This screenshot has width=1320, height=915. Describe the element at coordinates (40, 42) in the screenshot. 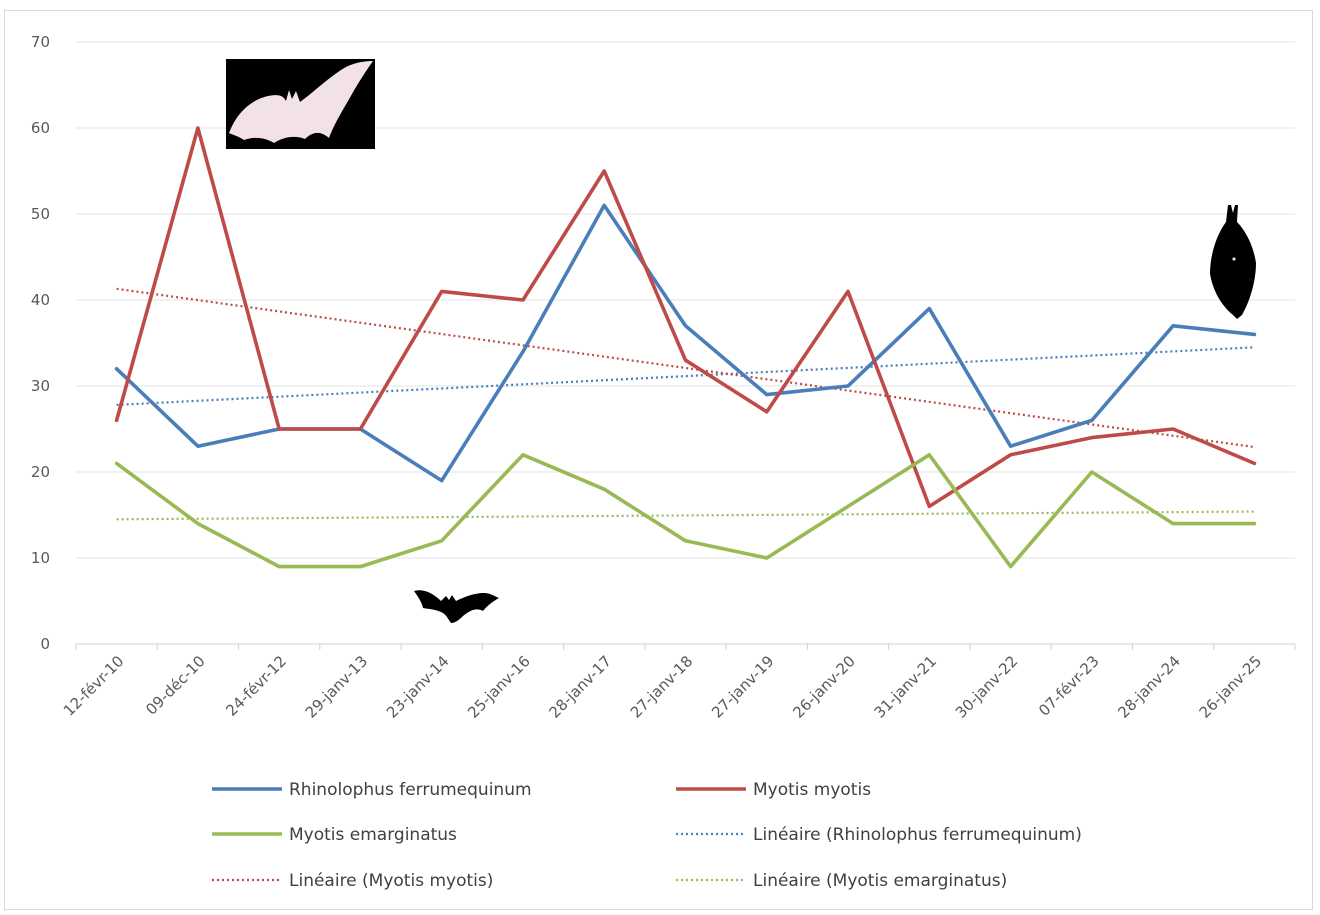

I see `y-tick-label: 70` at that location.